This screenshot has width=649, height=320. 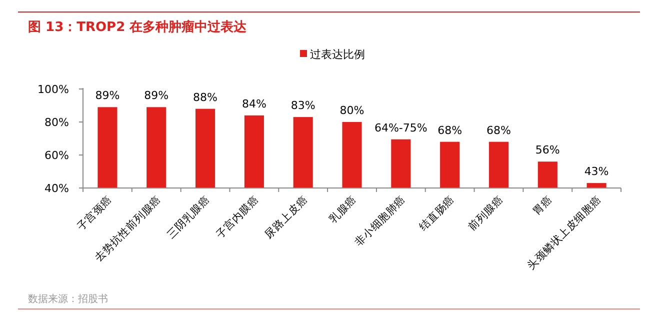 I want to click on legend-label: 过表达比例, so click(x=337, y=54).